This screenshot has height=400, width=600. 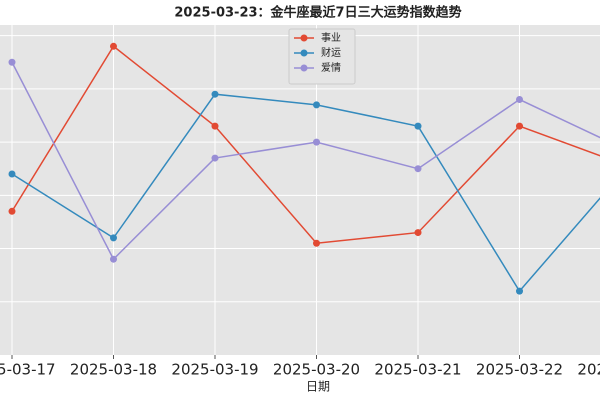 I want to click on legend-label: 爱情, so click(x=331, y=67).